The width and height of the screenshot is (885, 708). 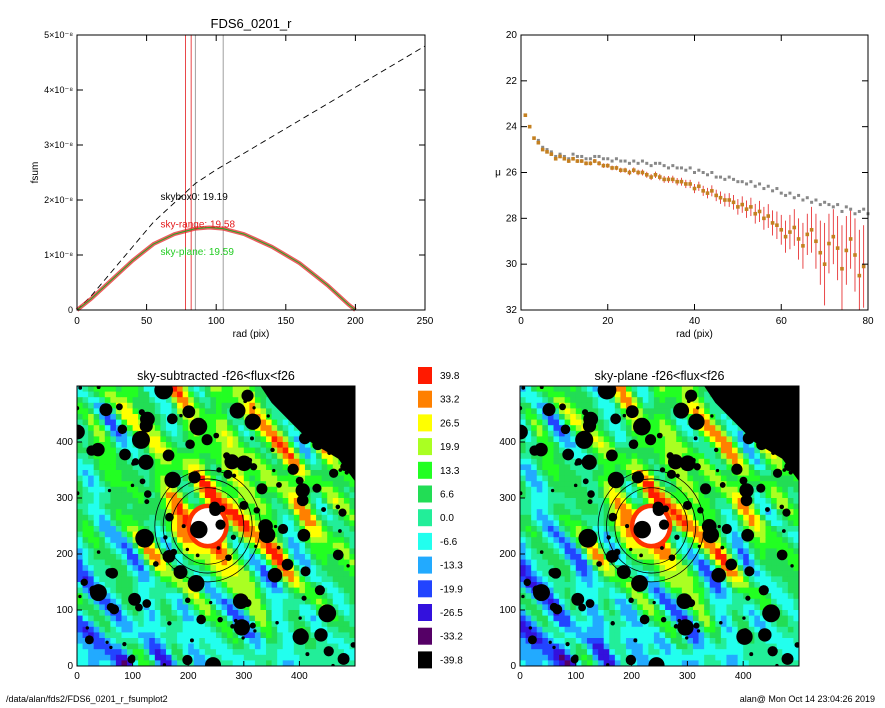 What do you see at coordinates (451, 637) in the screenshot?
I see `colorbar-label: -33.2` at bounding box center [451, 637].